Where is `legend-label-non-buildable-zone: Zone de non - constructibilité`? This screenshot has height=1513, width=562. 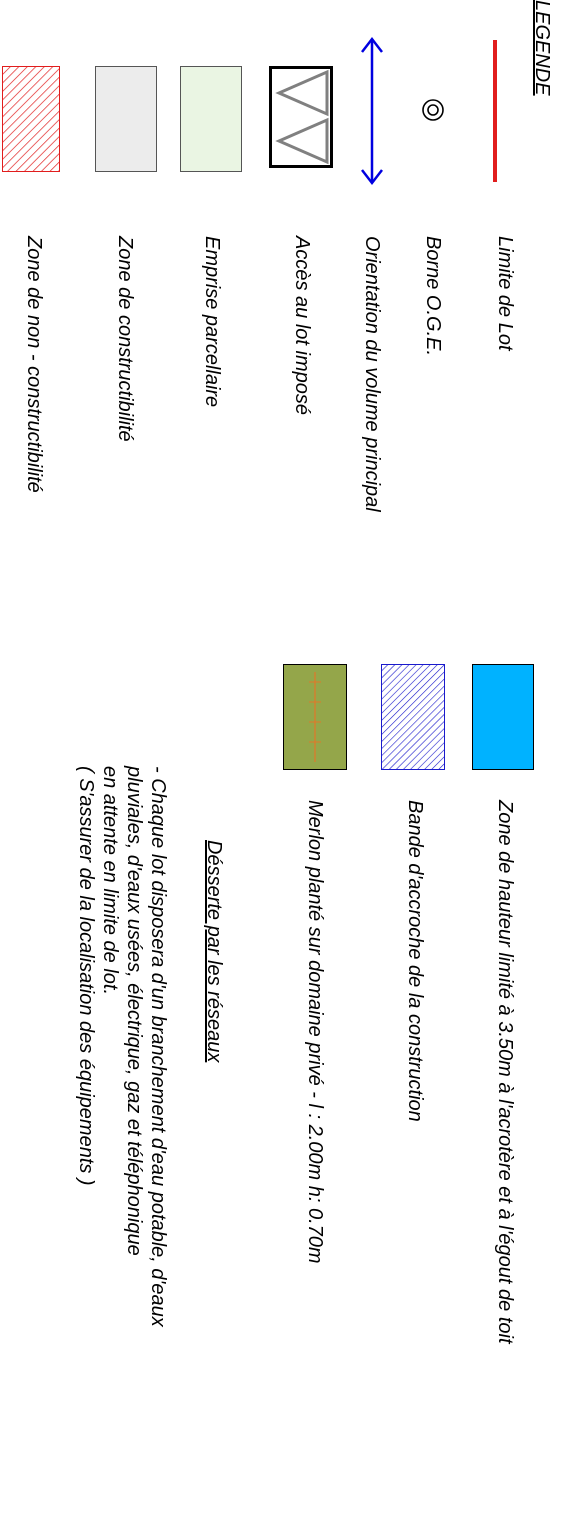
legend-label-non-buildable-zone: Zone de non - constructibilité is located at coordinates (34, 364).